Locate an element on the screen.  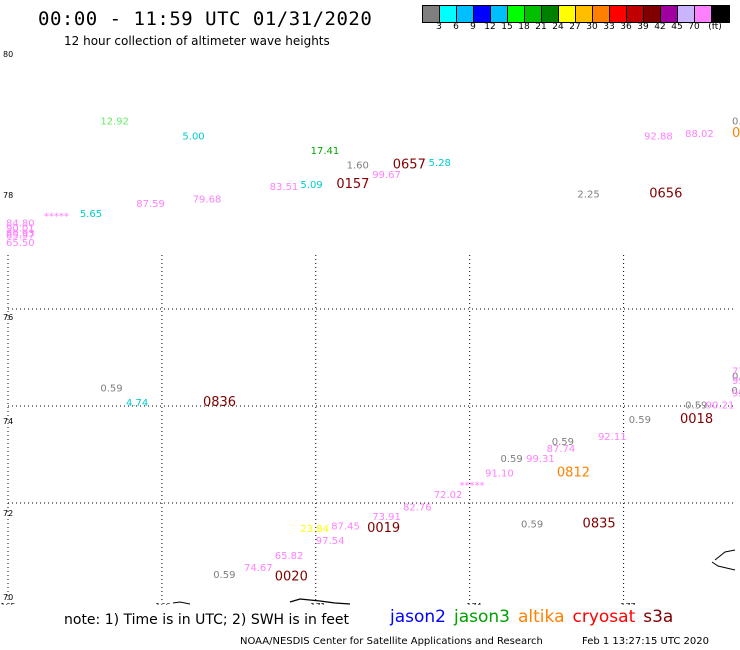
wave-height-label: 72.02 is located at coordinates (448, 495).